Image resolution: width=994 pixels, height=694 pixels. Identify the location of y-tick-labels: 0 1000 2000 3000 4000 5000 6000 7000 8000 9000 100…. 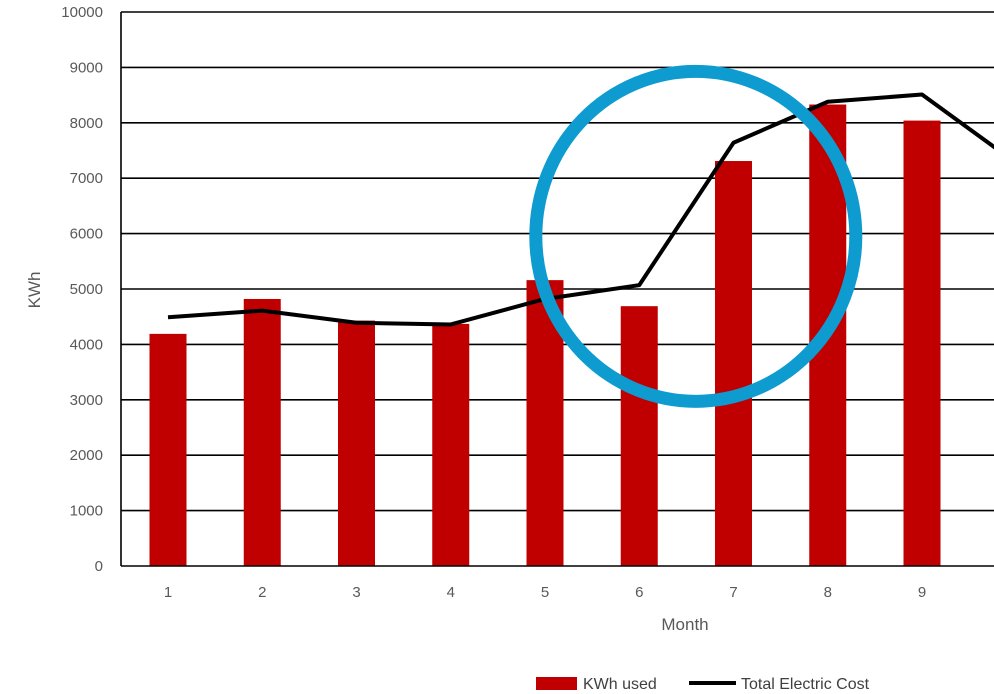
(82, 289).